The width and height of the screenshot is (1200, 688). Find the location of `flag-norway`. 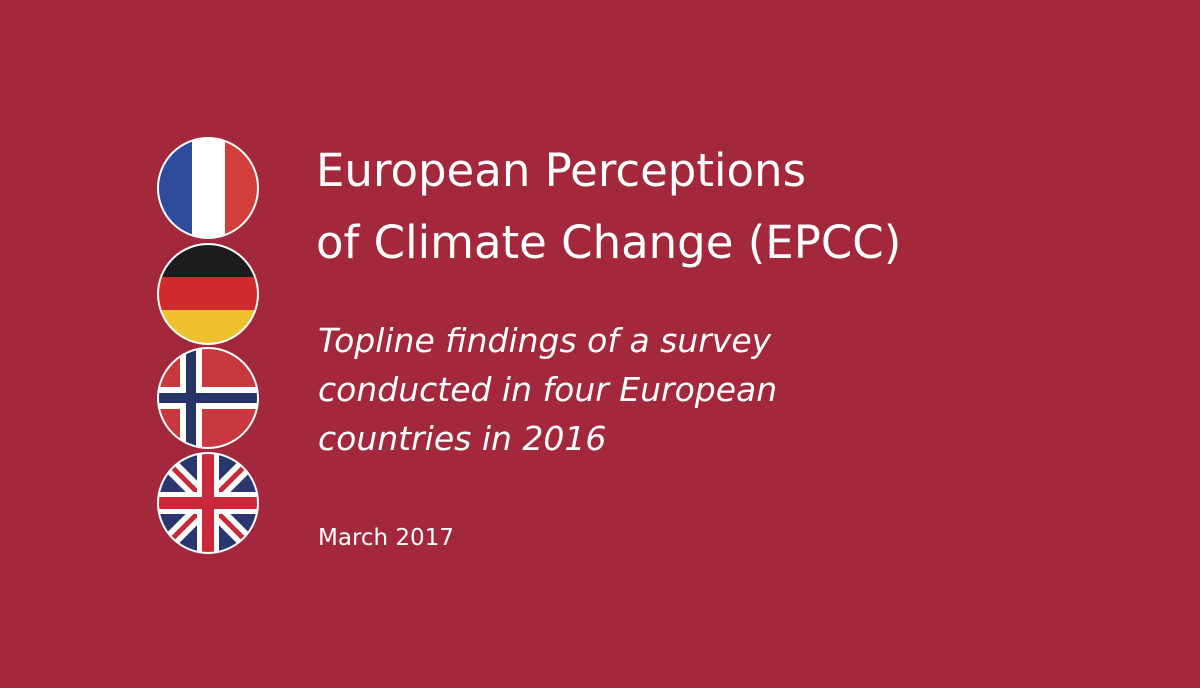

flag-norway is located at coordinates (208, 398).